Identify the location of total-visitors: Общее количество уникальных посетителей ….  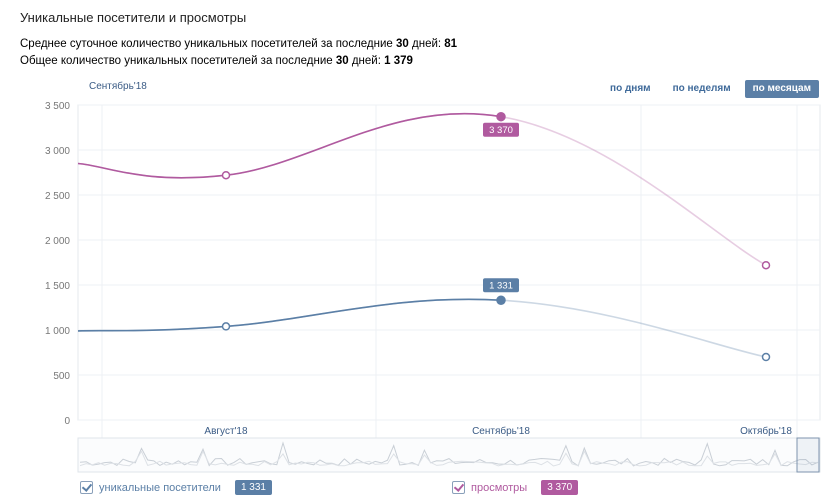
(216, 61).